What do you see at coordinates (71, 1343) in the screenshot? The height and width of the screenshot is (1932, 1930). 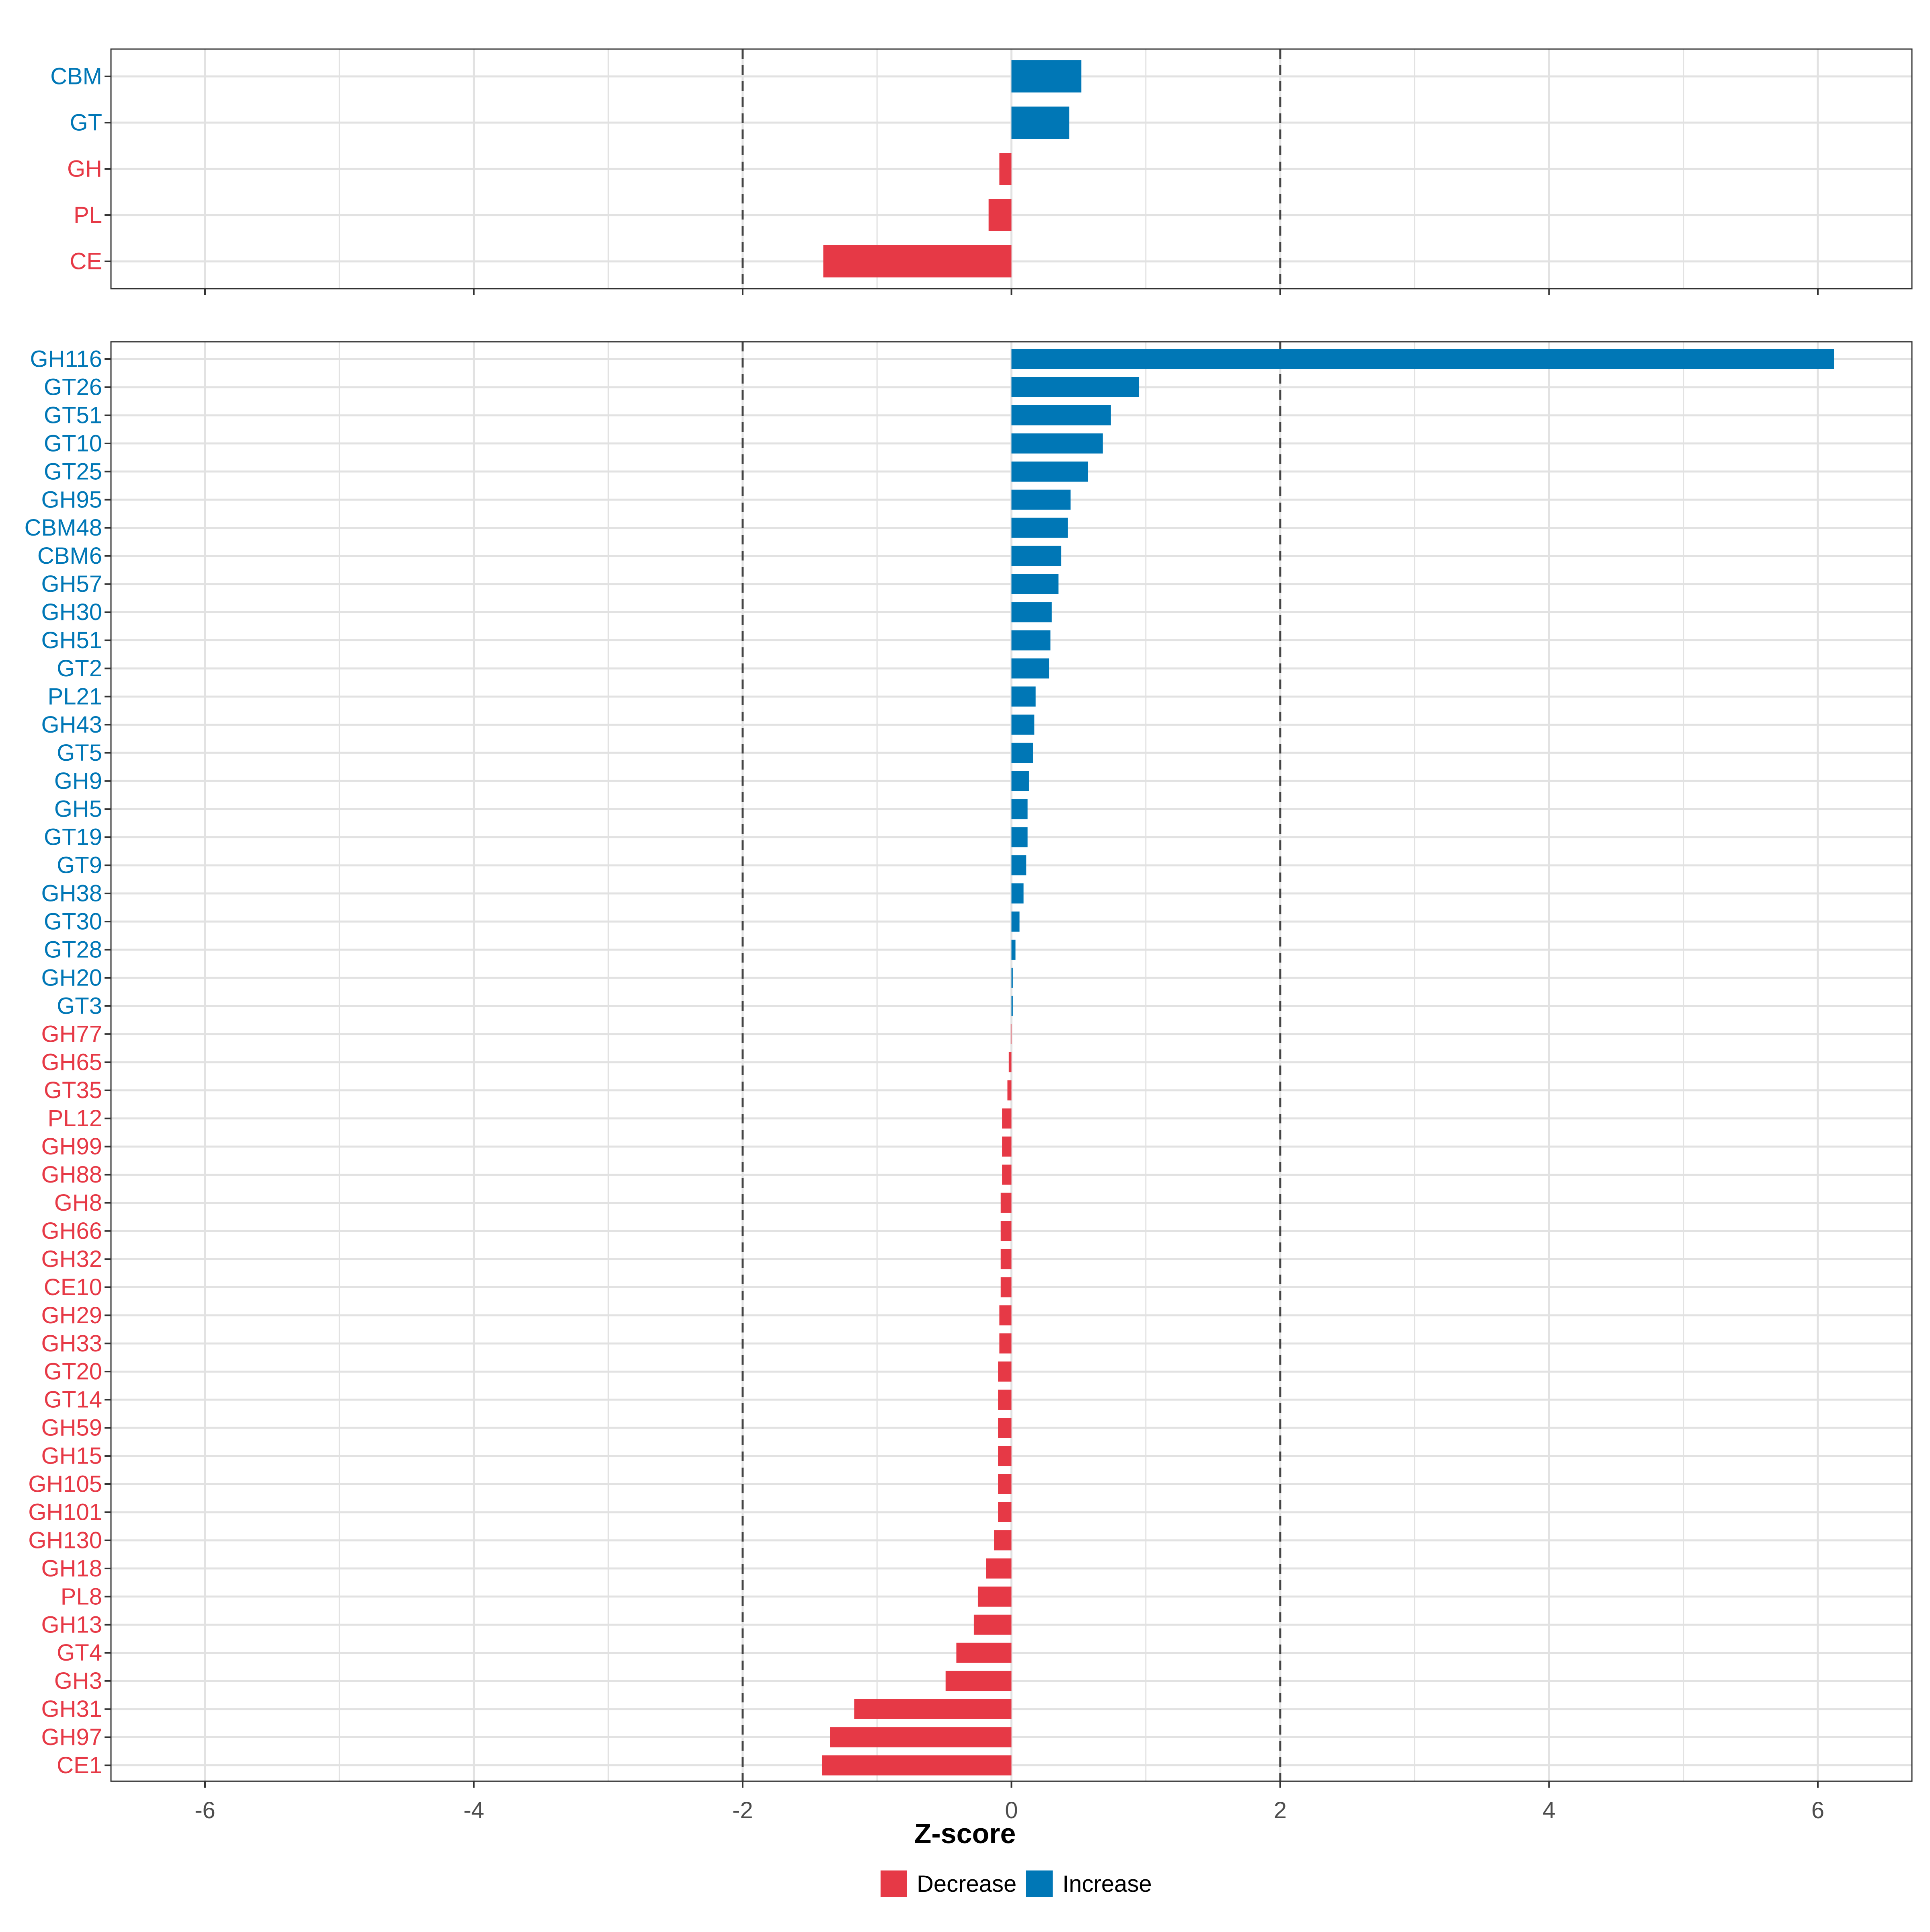 I see `y-tick-label-gh33: GH33` at bounding box center [71, 1343].